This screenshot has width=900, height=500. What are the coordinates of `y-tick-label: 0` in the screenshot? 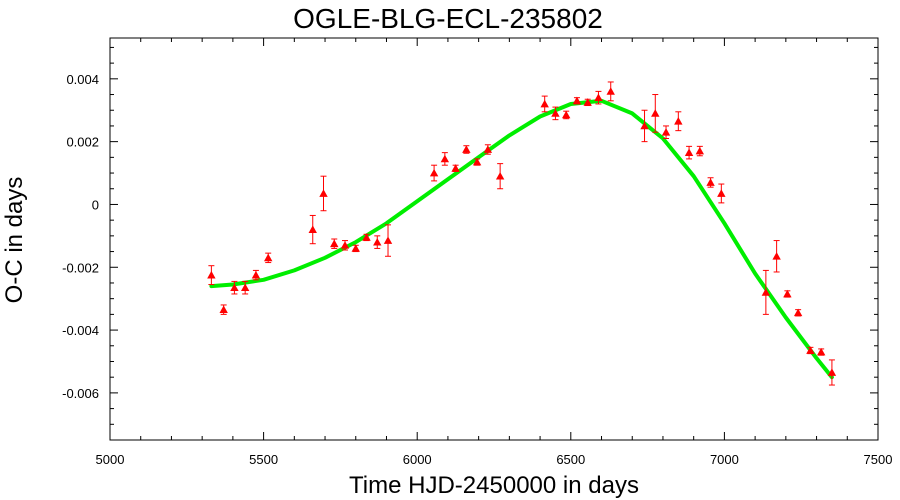 It's located at (95, 204).